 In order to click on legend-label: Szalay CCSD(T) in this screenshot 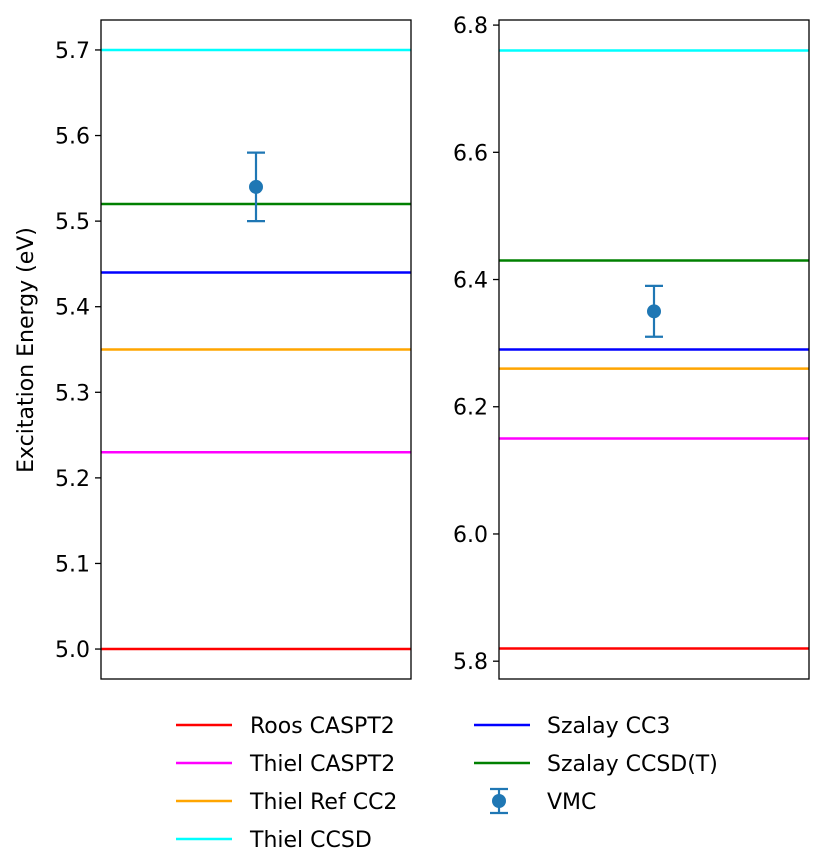, I will do `click(632, 764)`.